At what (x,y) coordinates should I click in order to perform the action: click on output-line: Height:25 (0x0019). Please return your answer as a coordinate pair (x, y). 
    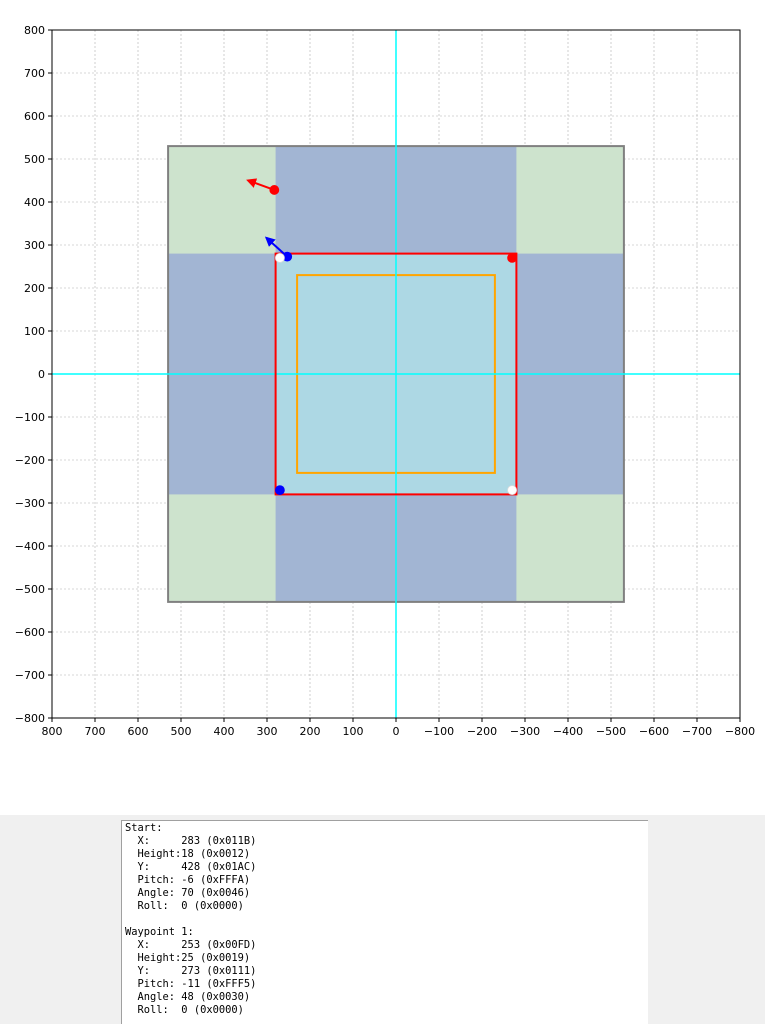
    Looking at the image, I should click on (188, 958).